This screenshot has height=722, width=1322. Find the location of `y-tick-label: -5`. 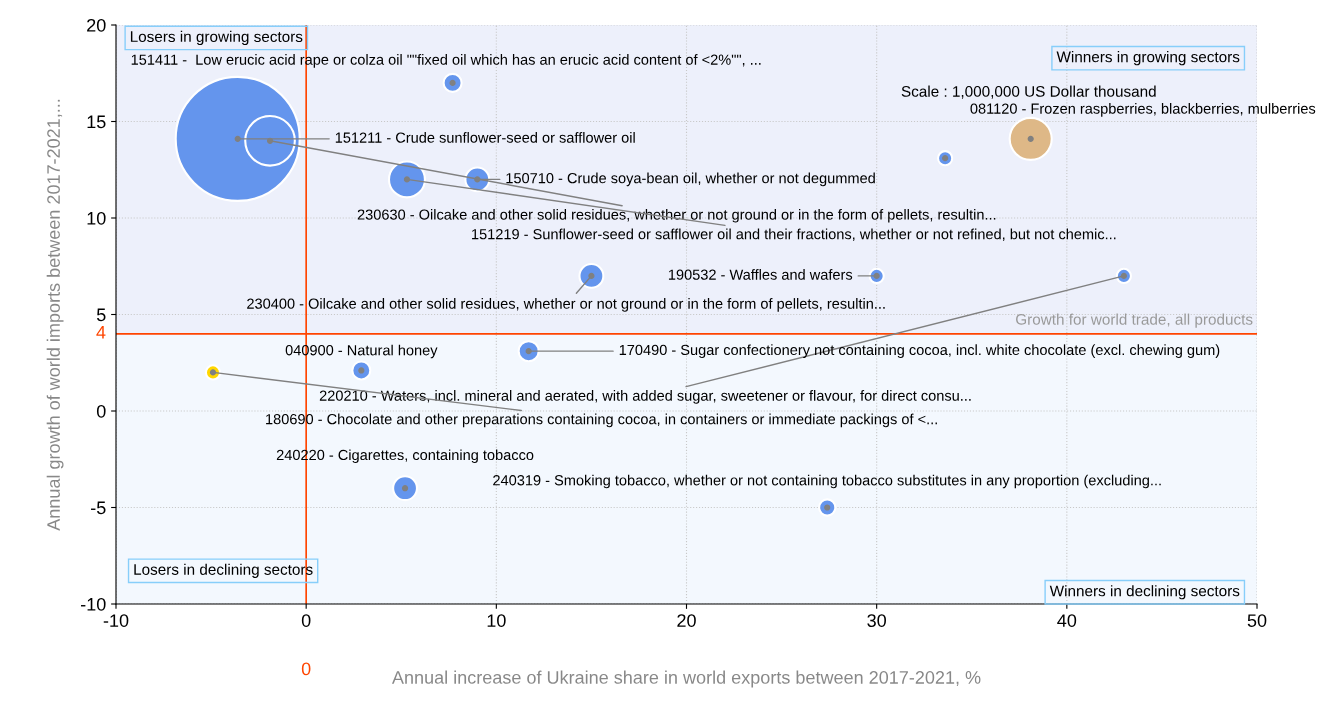

y-tick-label: -5 is located at coordinates (98, 508).